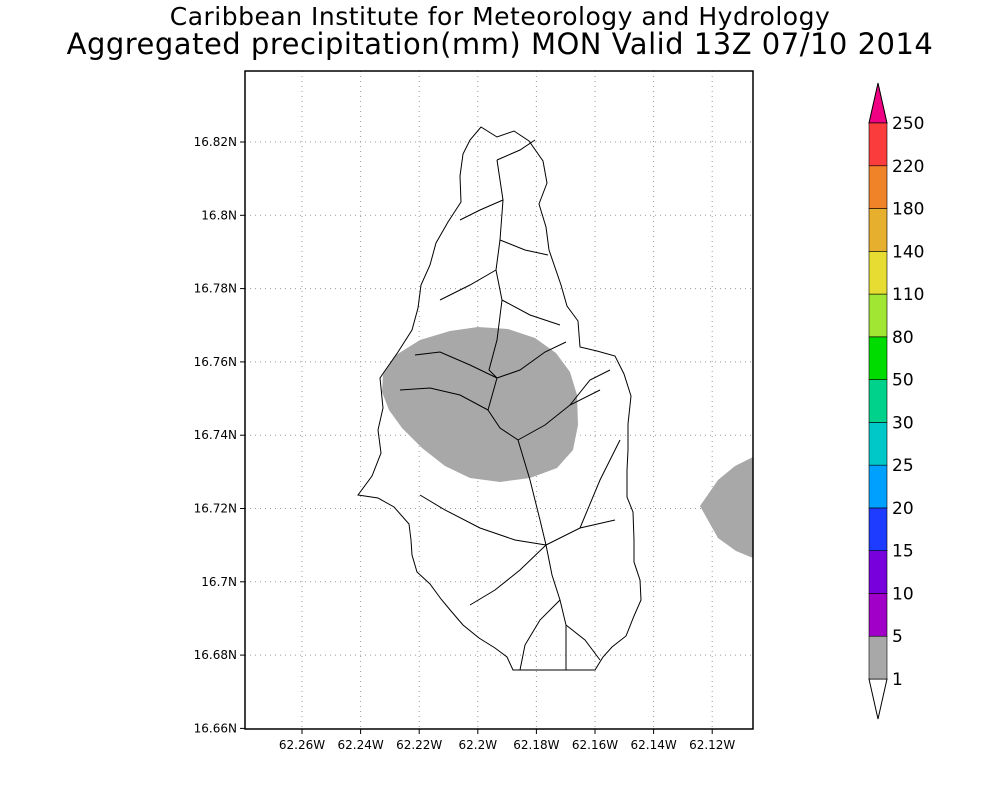 This screenshot has width=1000, height=800. What do you see at coordinates (908, 252) in the screenshot?
I see `colorbar-label: 140` at bounding box center [908, 252].